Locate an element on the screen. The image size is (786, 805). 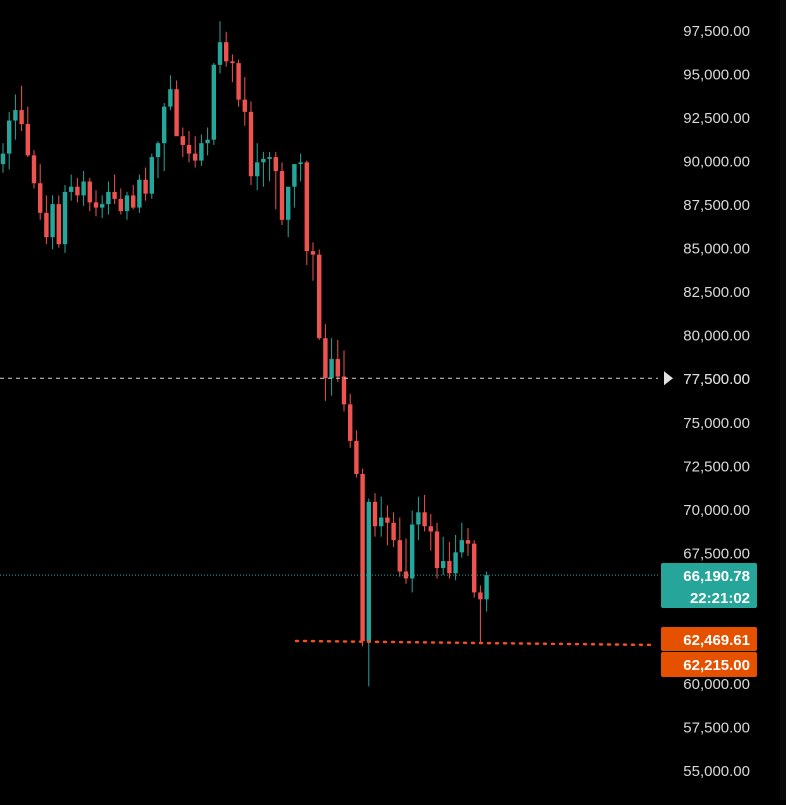
current-price-badge-bg is located at coordinates (709, 585).